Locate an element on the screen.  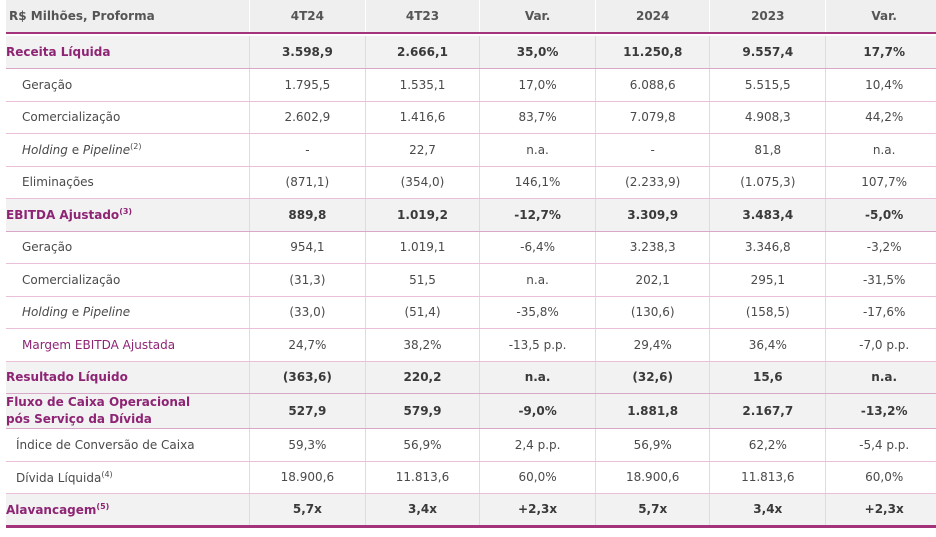
cell-4t24: 954,1 is located at coordinates (307, 247).